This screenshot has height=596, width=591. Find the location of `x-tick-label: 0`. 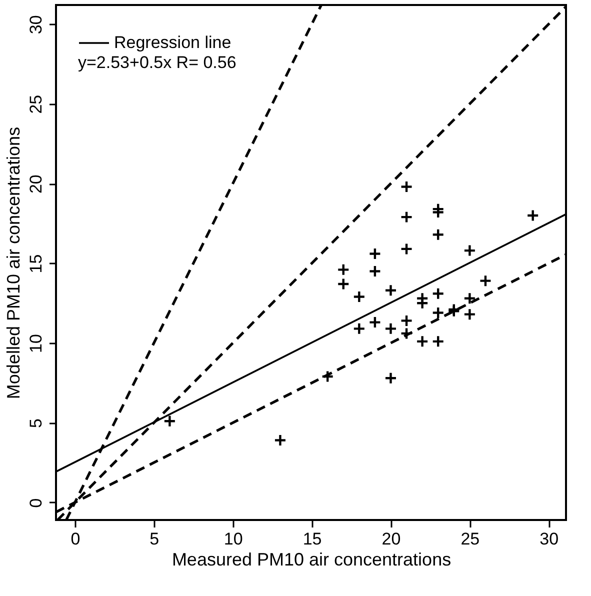

x-tick-label: 0 is located at coordinates (75, 539).